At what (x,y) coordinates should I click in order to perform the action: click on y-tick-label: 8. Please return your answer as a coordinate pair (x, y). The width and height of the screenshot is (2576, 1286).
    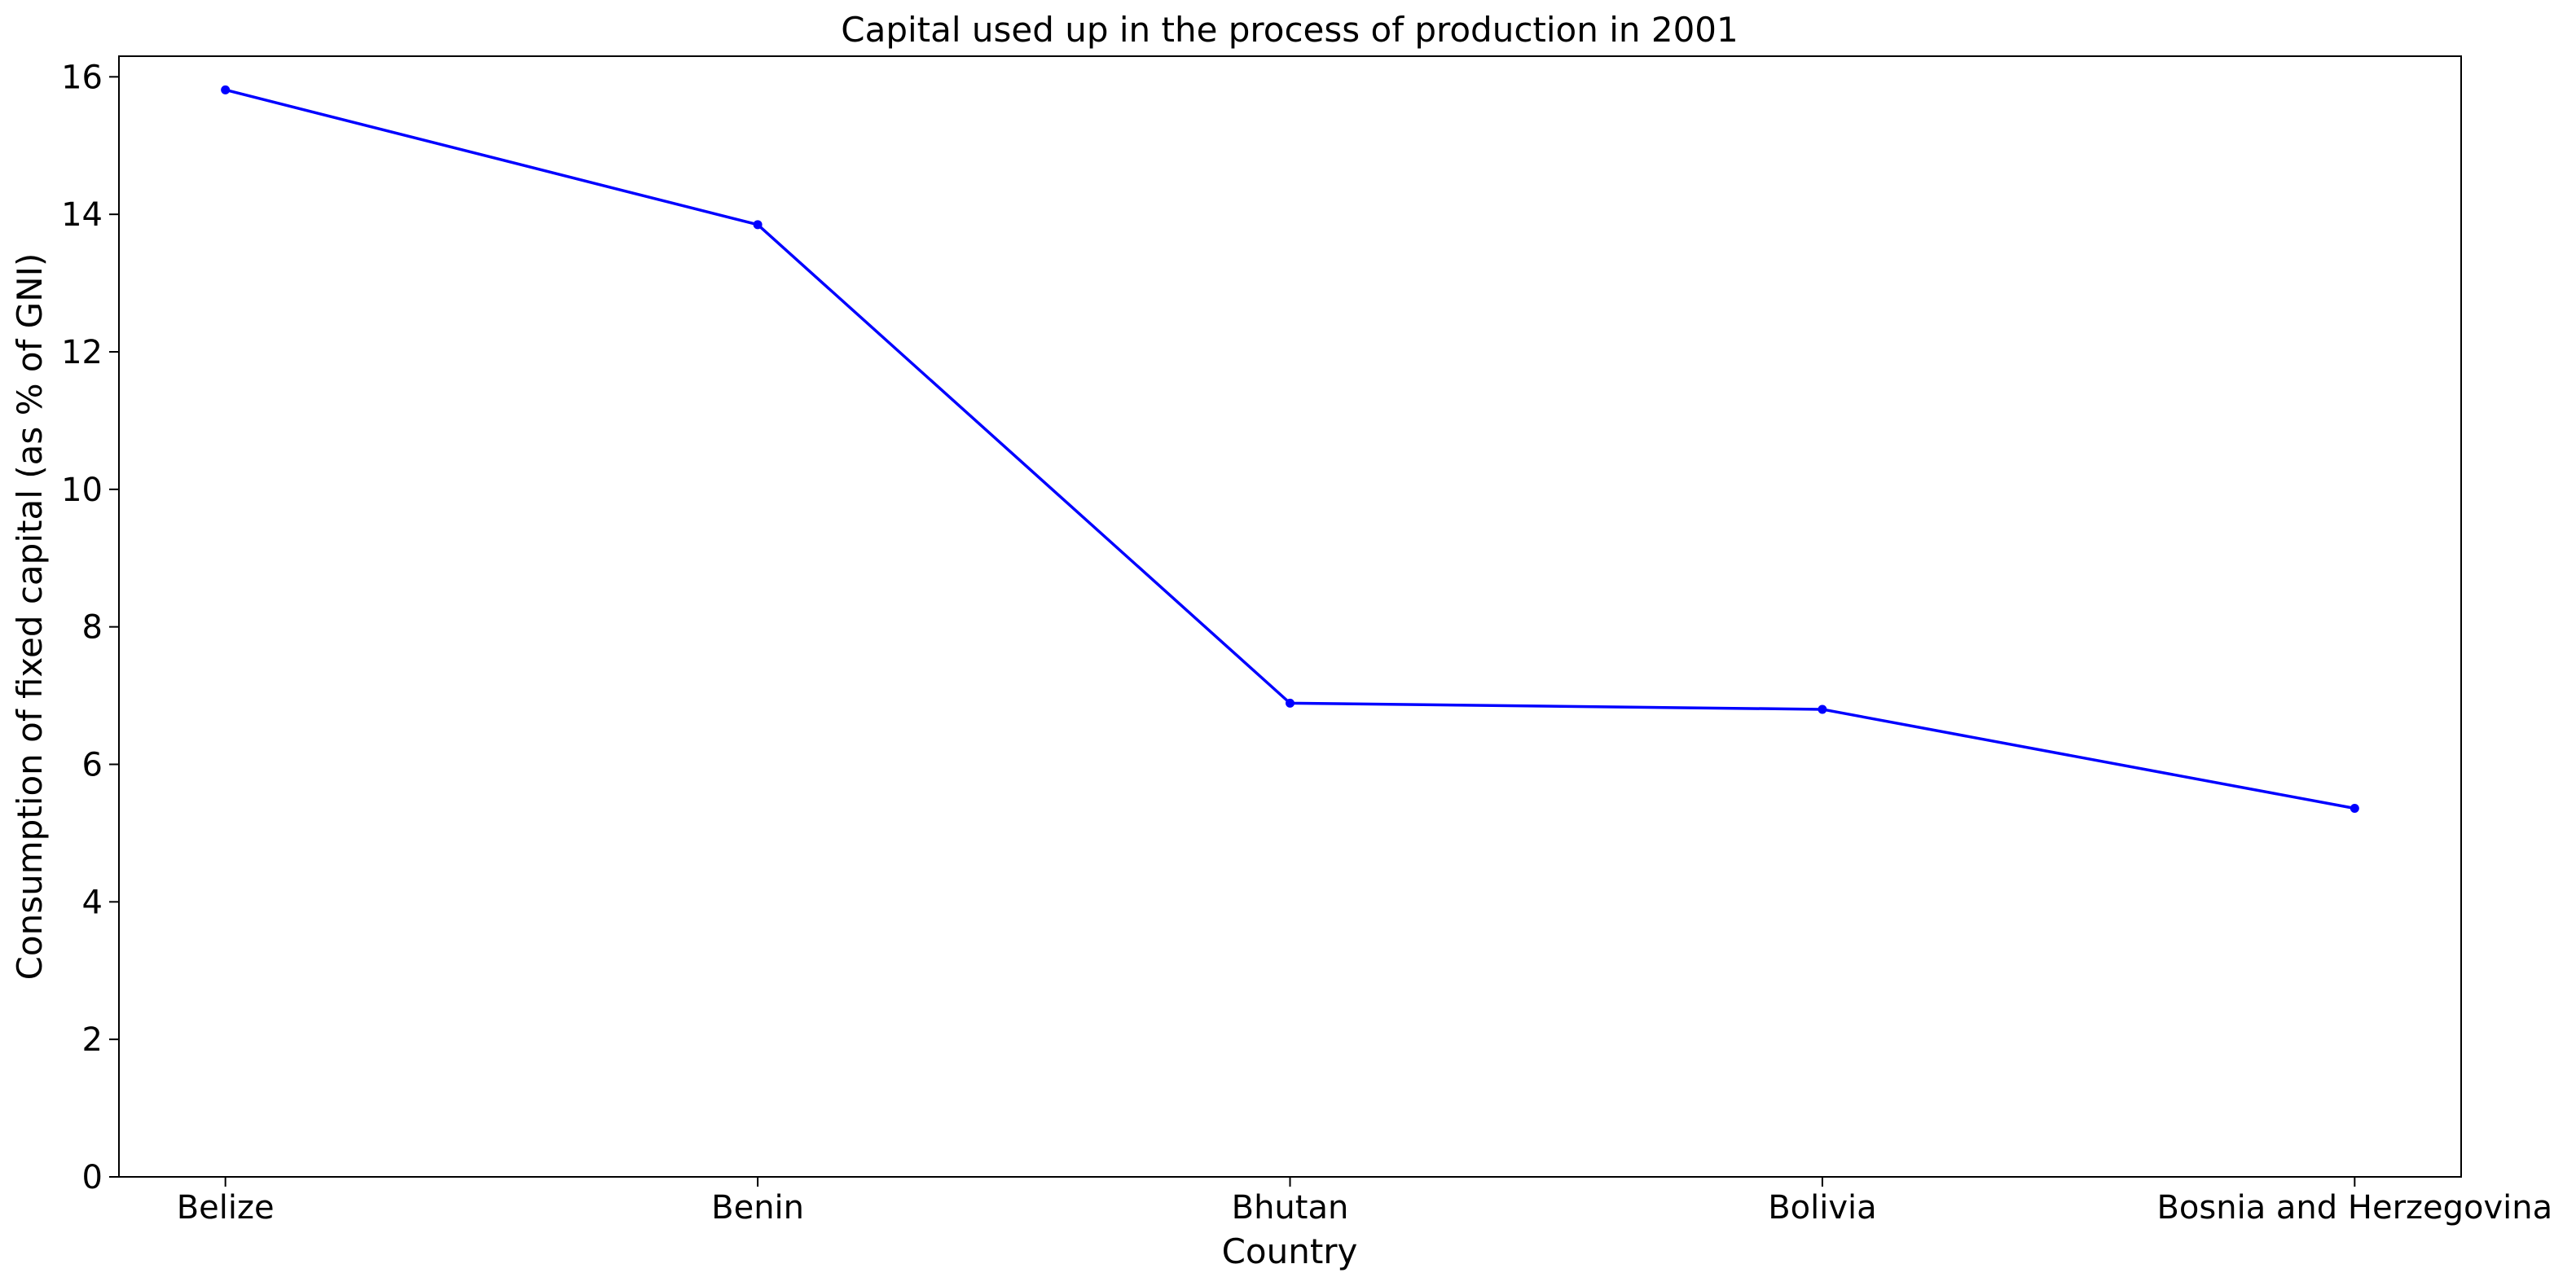
    Looking at the image, I should click on (92, 628).